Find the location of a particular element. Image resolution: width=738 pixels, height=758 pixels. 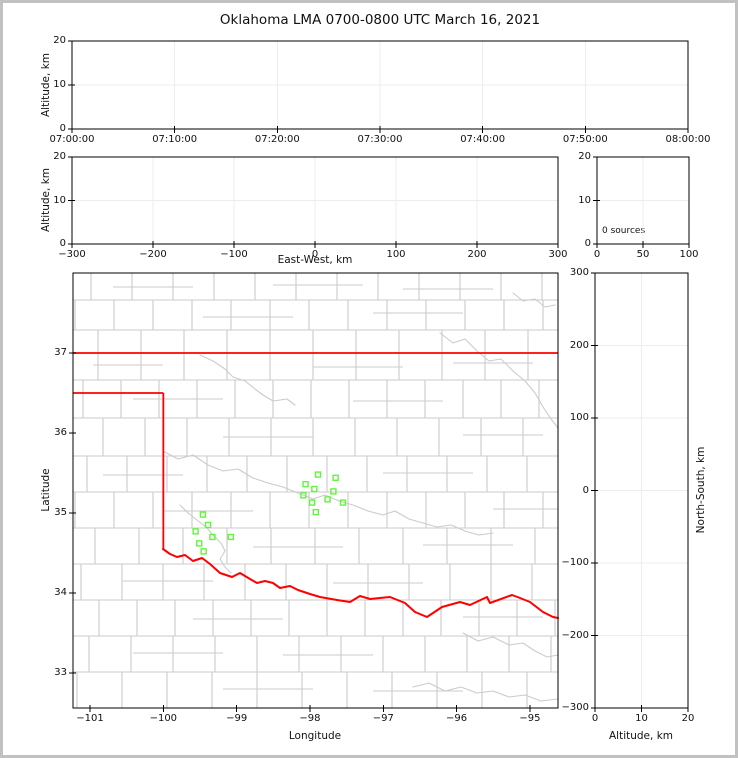

eastwest-altitude-ytick-label: 10 is located at coordinates (59, 200).